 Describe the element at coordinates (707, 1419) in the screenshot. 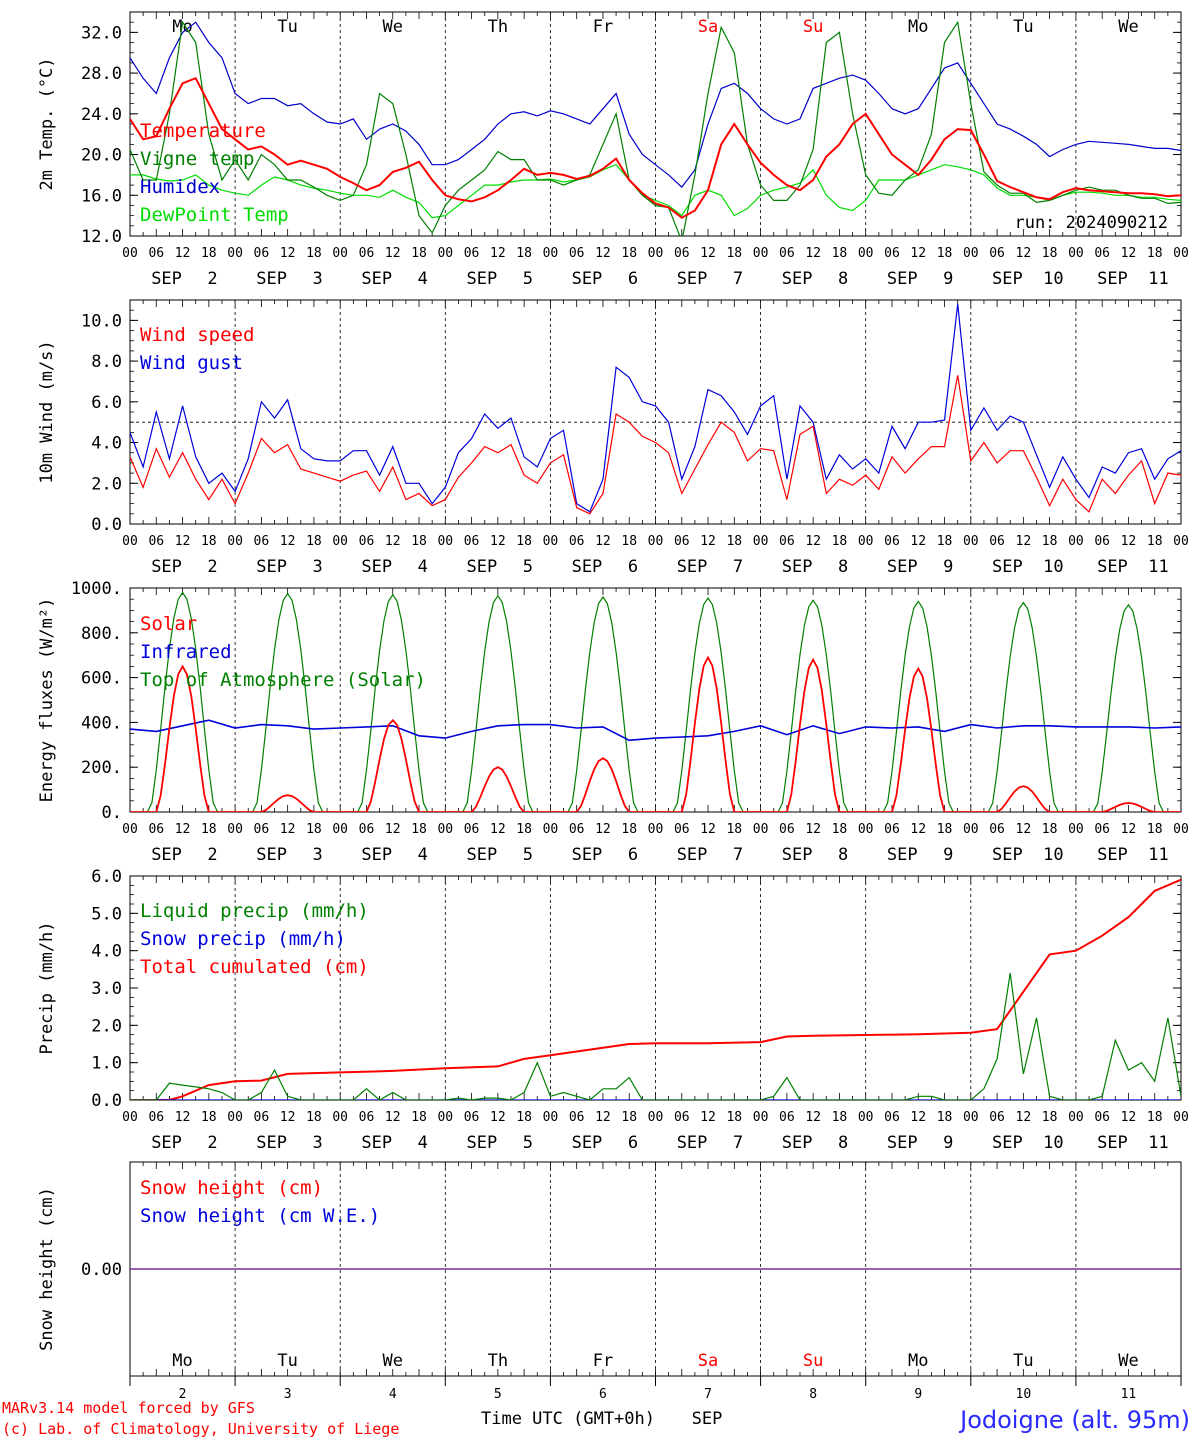

I see `x-axis-month: SEP` at that location.